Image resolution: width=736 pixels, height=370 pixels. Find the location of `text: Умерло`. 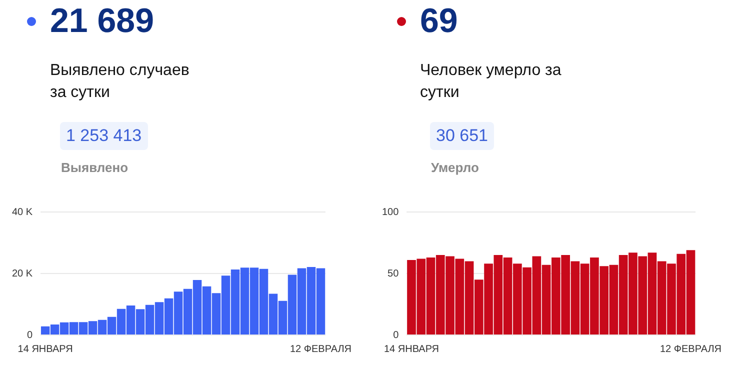

text: Умерло is located at coordinates (455, 167).